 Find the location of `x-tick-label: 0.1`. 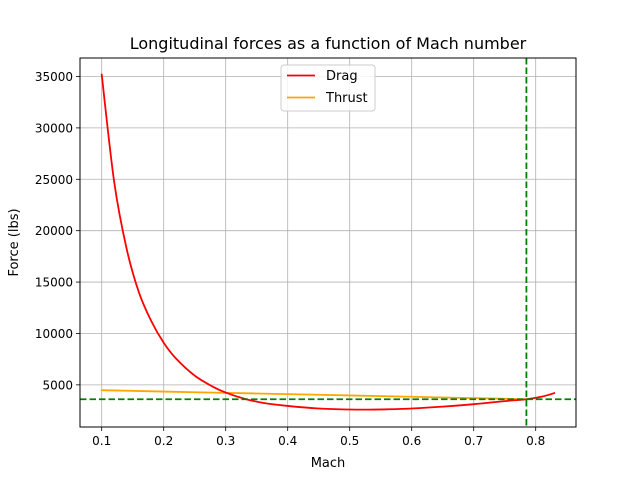

x-tick-label: 0.1 is located at coordinates (101, 441).